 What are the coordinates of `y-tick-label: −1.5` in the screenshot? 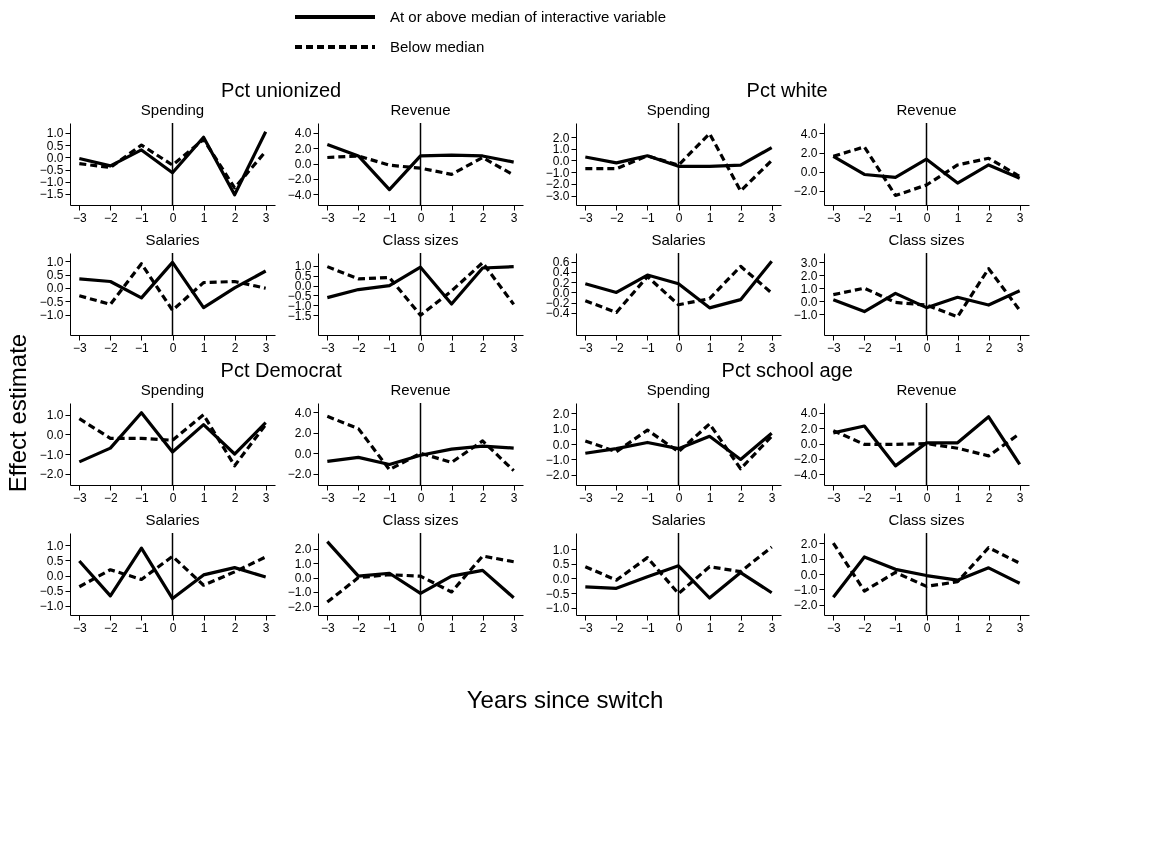 It's located at (51, 194).